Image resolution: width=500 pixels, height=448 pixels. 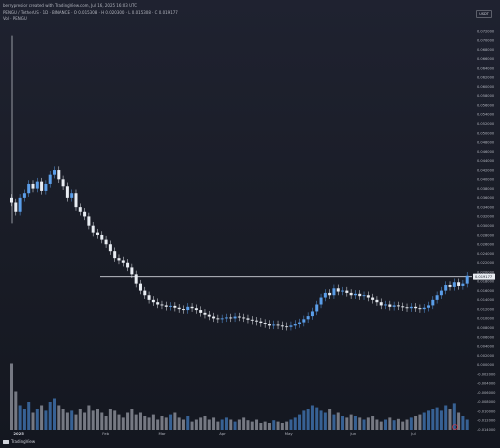 I want to click on price-axis-tick-label: 0.008000, so click(x=486, y=328).